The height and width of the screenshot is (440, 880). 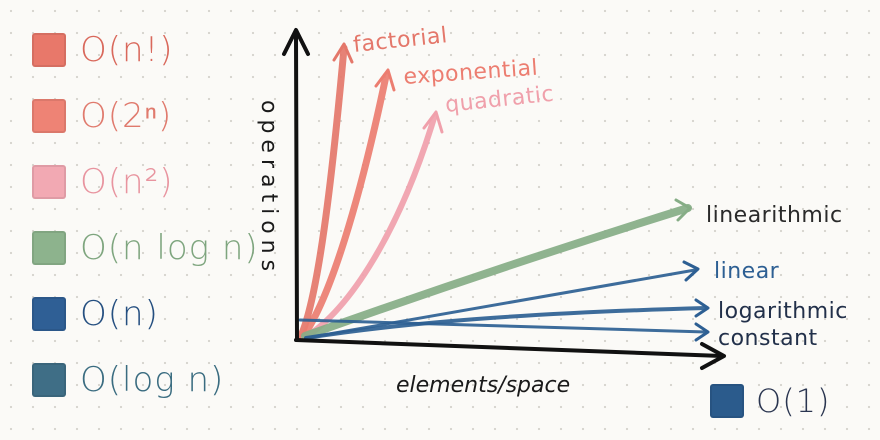 I want to click on legend-swatch-linear, so click(x=49, y=314).